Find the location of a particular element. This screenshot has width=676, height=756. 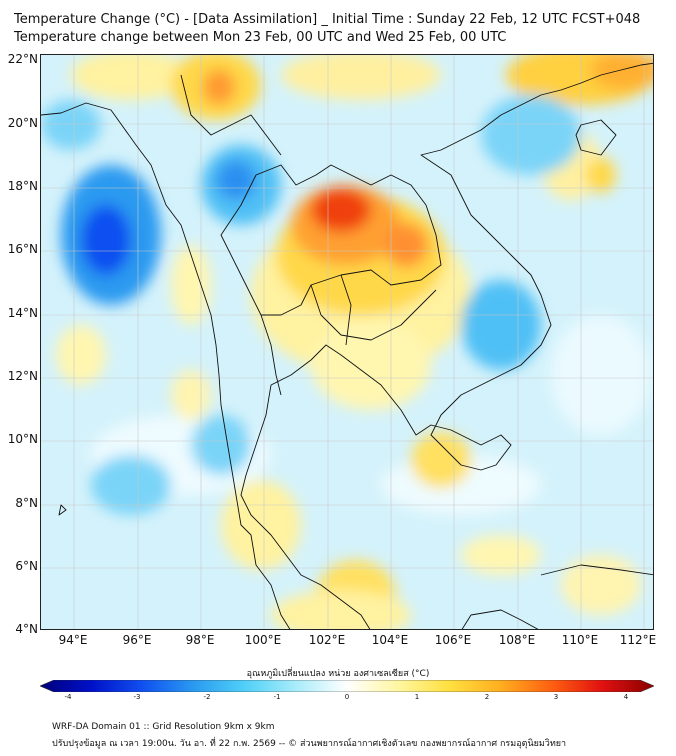

lon-label: 108°E is located at coordinates (517, 640).